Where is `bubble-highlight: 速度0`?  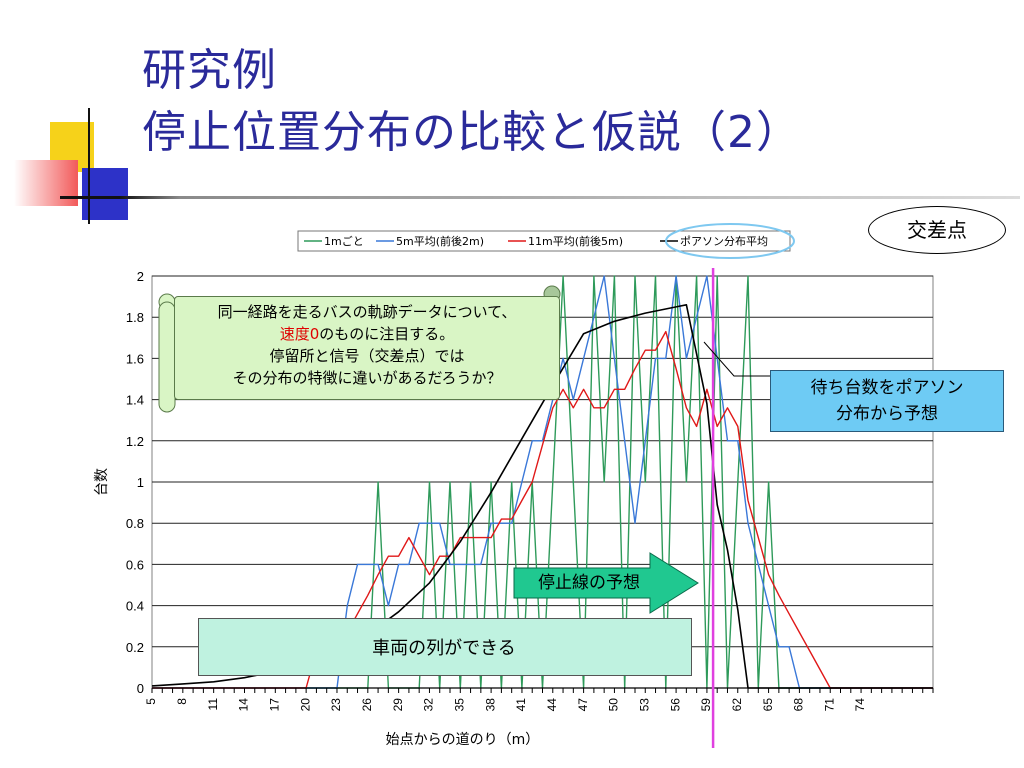
bubble-highlight: 速度0 is located at coordinates (299, 334).